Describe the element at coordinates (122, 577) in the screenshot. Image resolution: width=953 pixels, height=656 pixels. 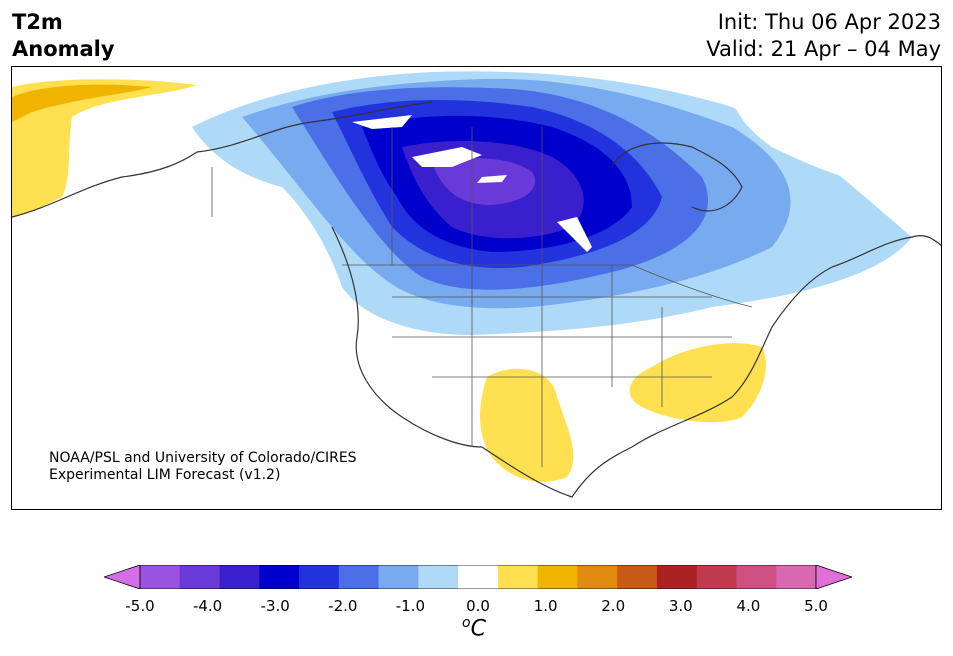
I see `colorbar-extend-low` at that location.